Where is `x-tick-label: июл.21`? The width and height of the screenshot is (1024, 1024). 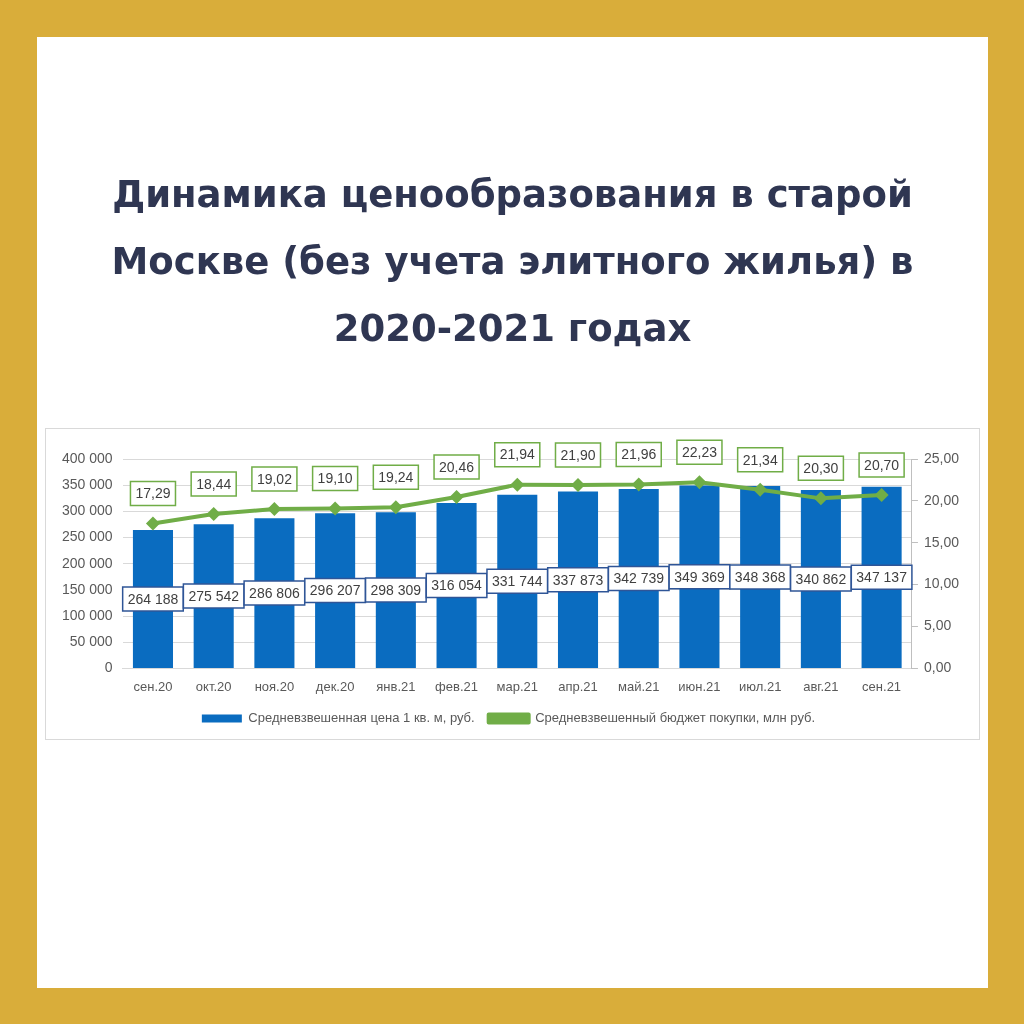
x-tick-label: июл.21 is located at coordinates (760, 686).